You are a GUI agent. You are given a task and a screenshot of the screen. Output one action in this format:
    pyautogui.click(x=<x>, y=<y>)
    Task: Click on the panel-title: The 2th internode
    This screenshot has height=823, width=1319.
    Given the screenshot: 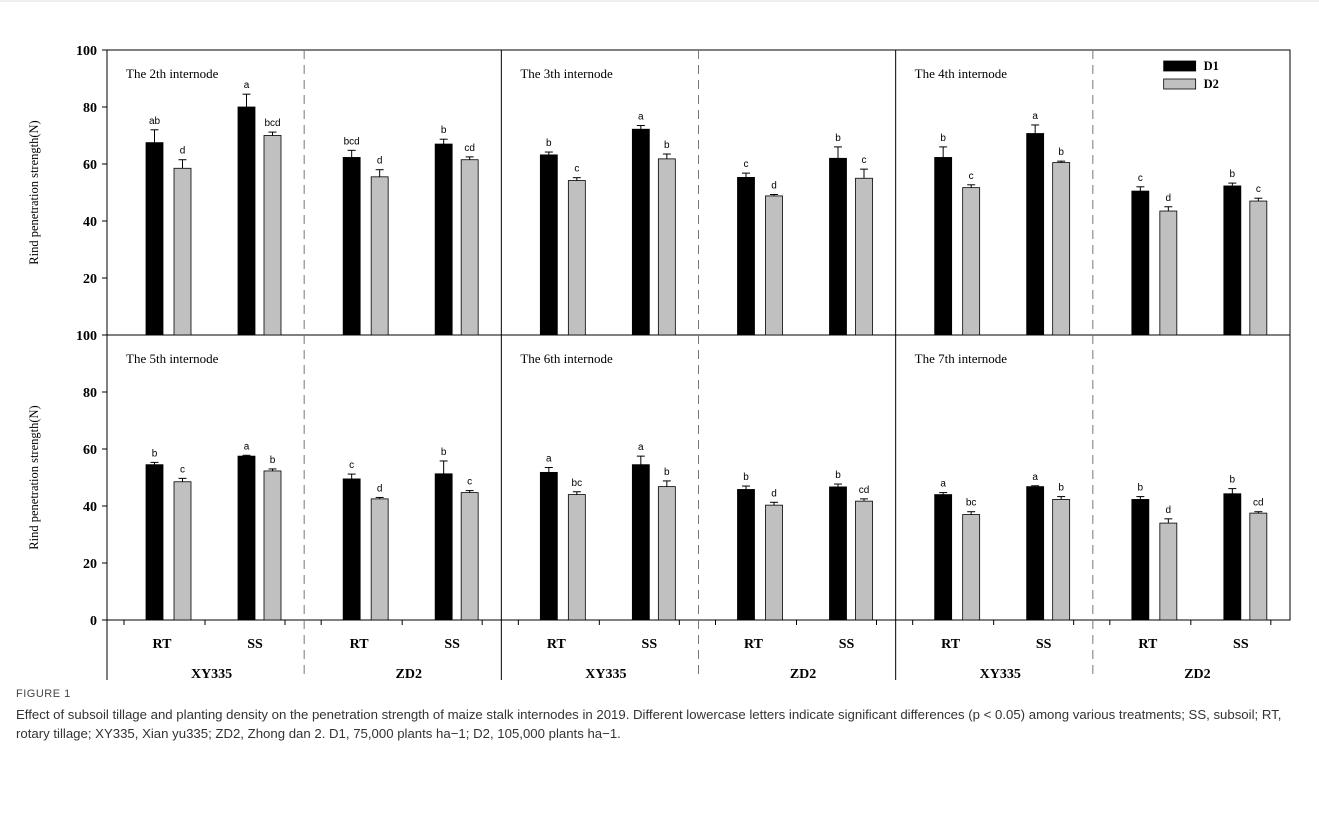 What is the action you would take?
    pyautogui.click(x=172, y=73)
    